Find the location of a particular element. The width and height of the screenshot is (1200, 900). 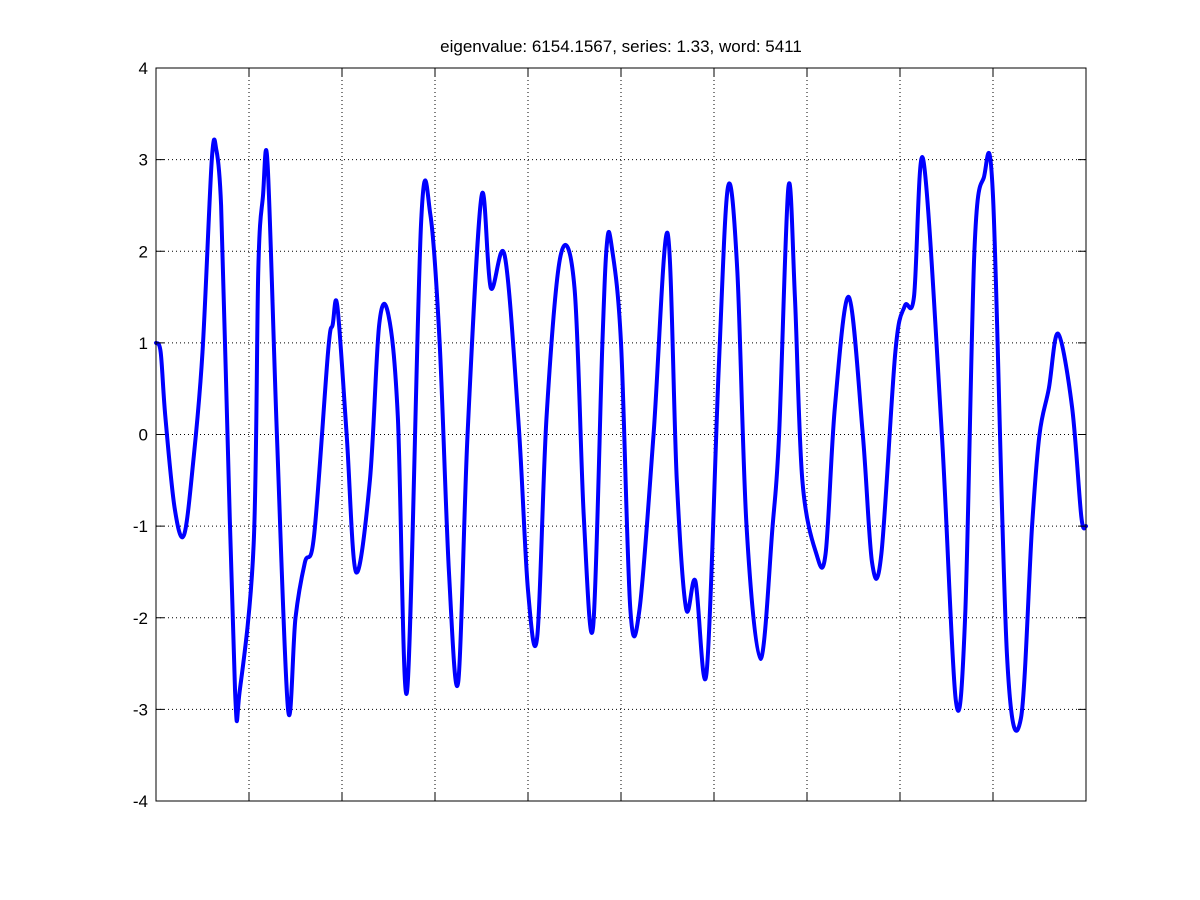

y-tick-label: 3 is located at coordinates (143, 160).